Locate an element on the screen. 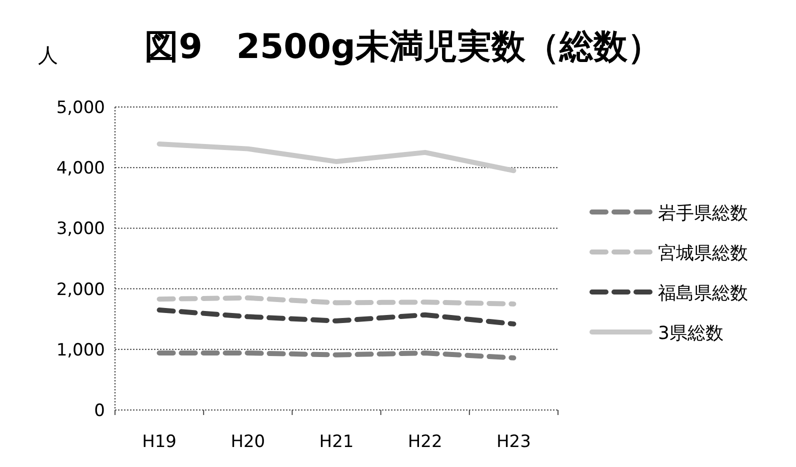  chart-title: 図9 2500g未満児実数（総数） is located at coordinates (403, 47).